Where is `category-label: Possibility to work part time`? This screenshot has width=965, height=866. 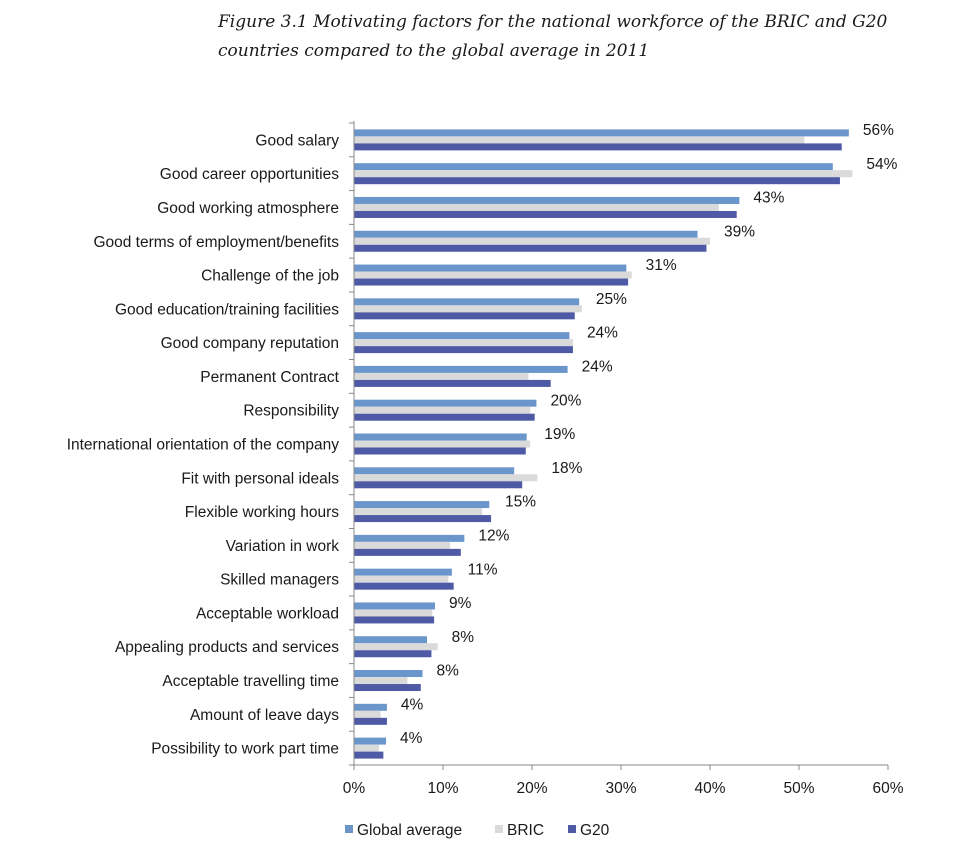 category-label: Possibility to work part time is located at coordinates (245, 749).